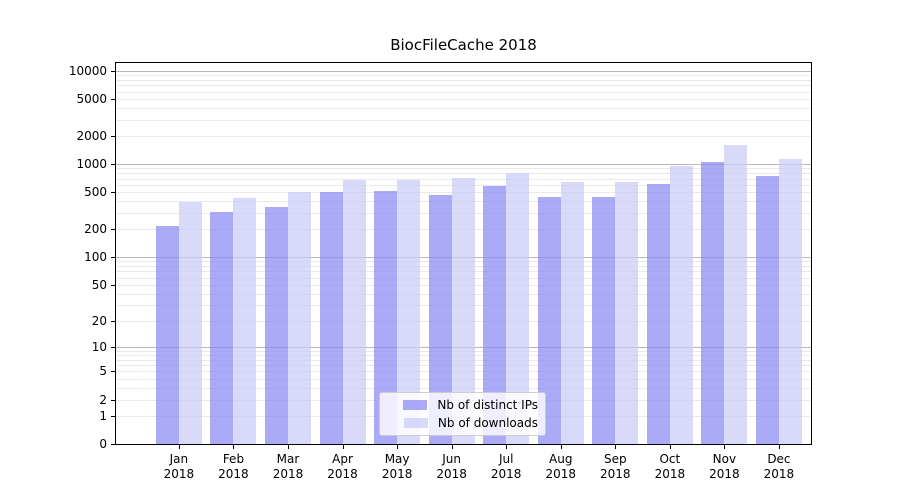  Describe the element at coordinates (604, 320) in the screenshot. I see `bar-distinct-ips-sep` at that location.